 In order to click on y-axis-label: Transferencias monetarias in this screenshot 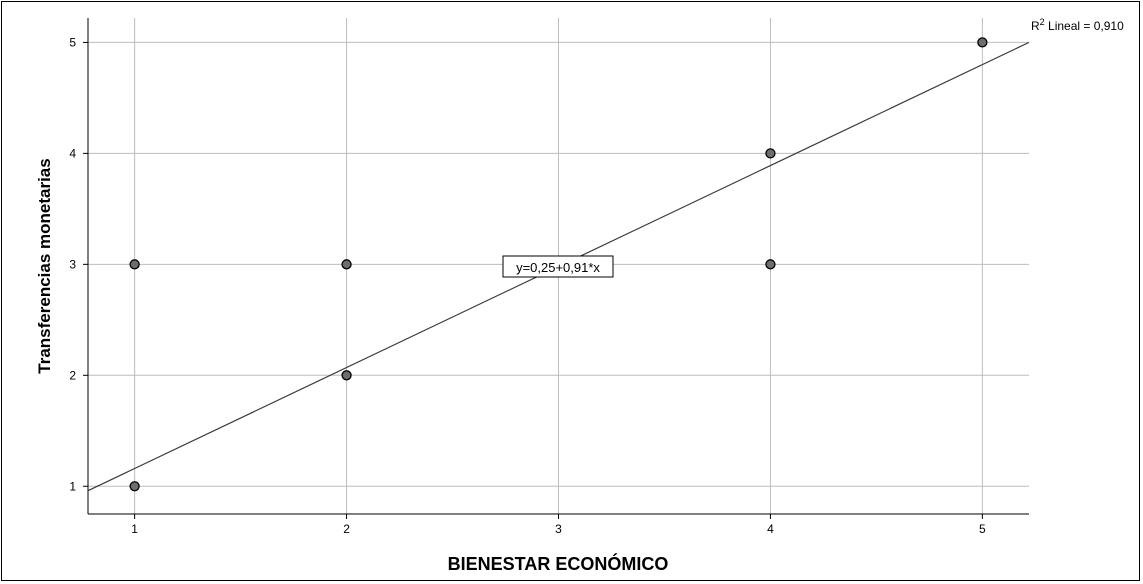, I will do `click(44, 265)`.